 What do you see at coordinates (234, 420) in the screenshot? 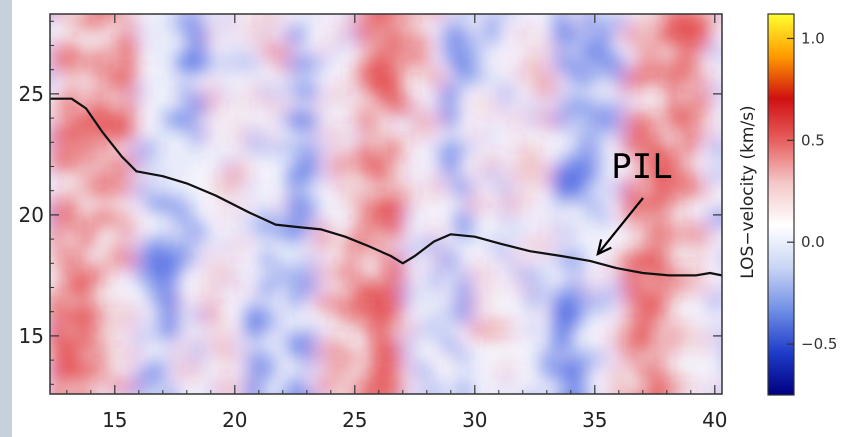
I see `x-tick-label: 20` at bounding box center [234, 420].